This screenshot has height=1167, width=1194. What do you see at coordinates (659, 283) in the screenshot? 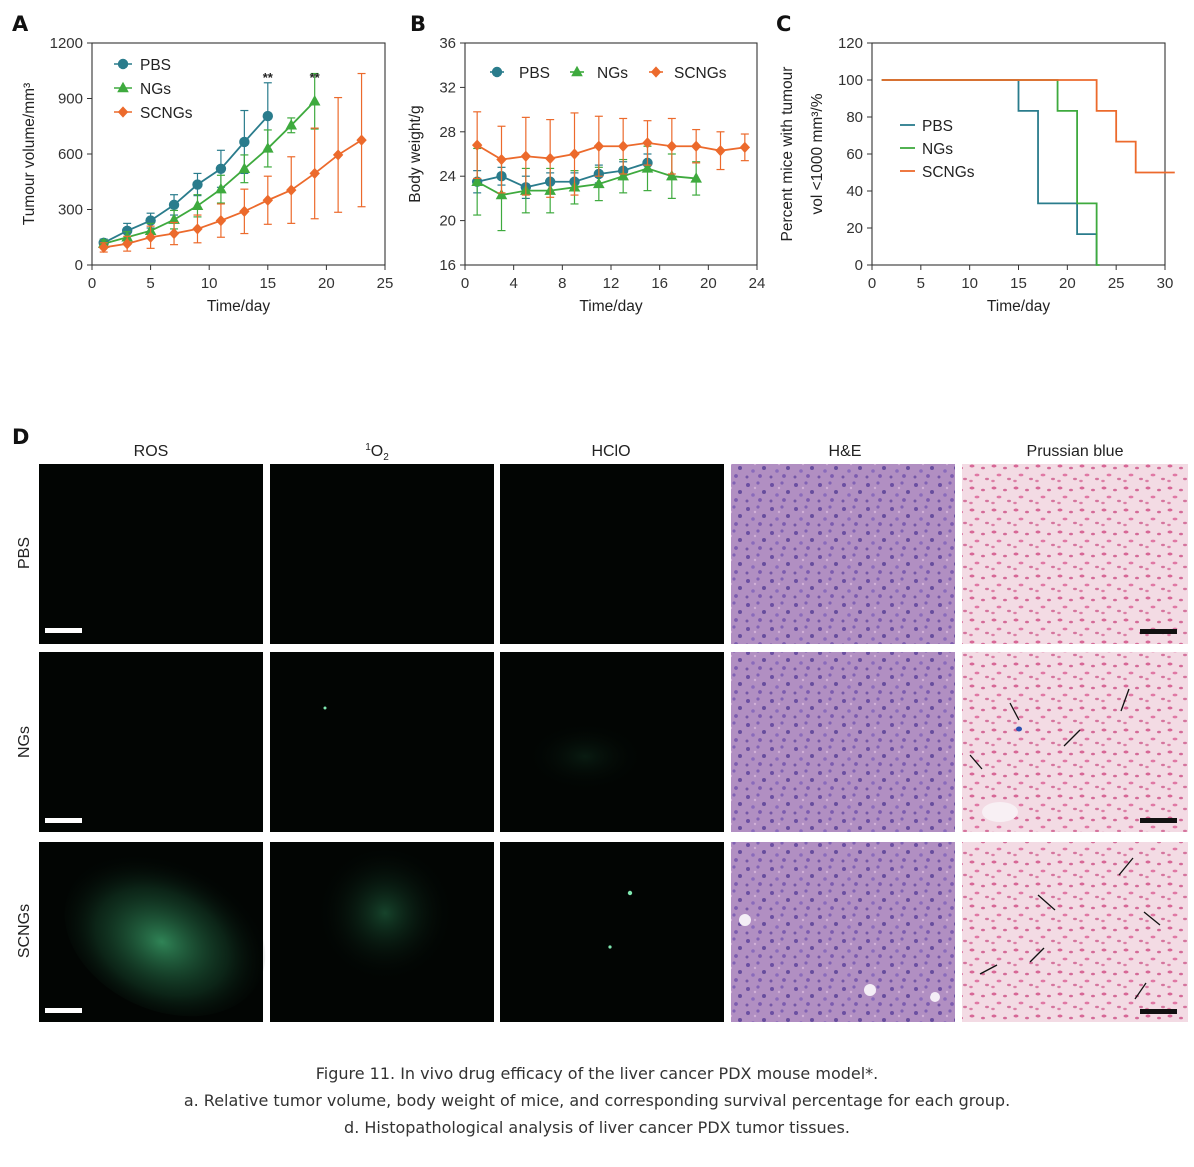
I see `x-tick-label: 16` at bounding box center [659, 283].